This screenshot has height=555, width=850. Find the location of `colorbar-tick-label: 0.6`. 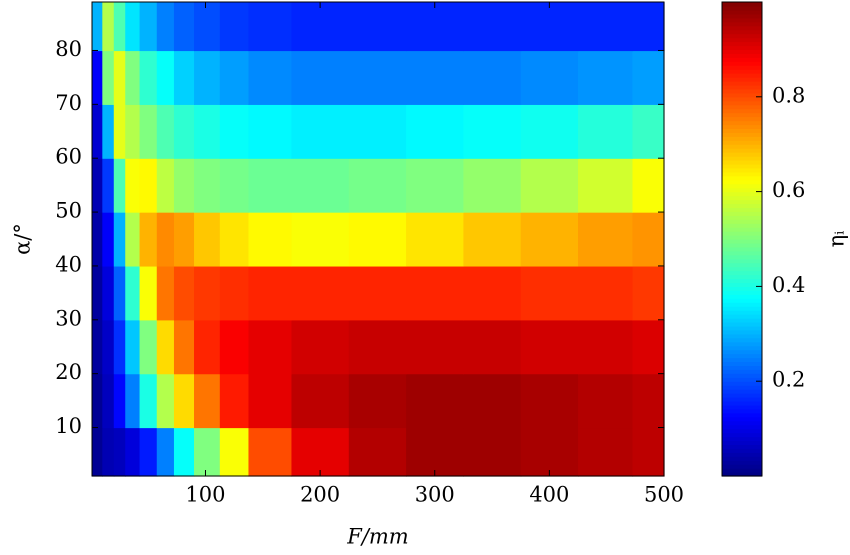

colorbar-tick-label: 0.6 is located at coordinates (788, 190).